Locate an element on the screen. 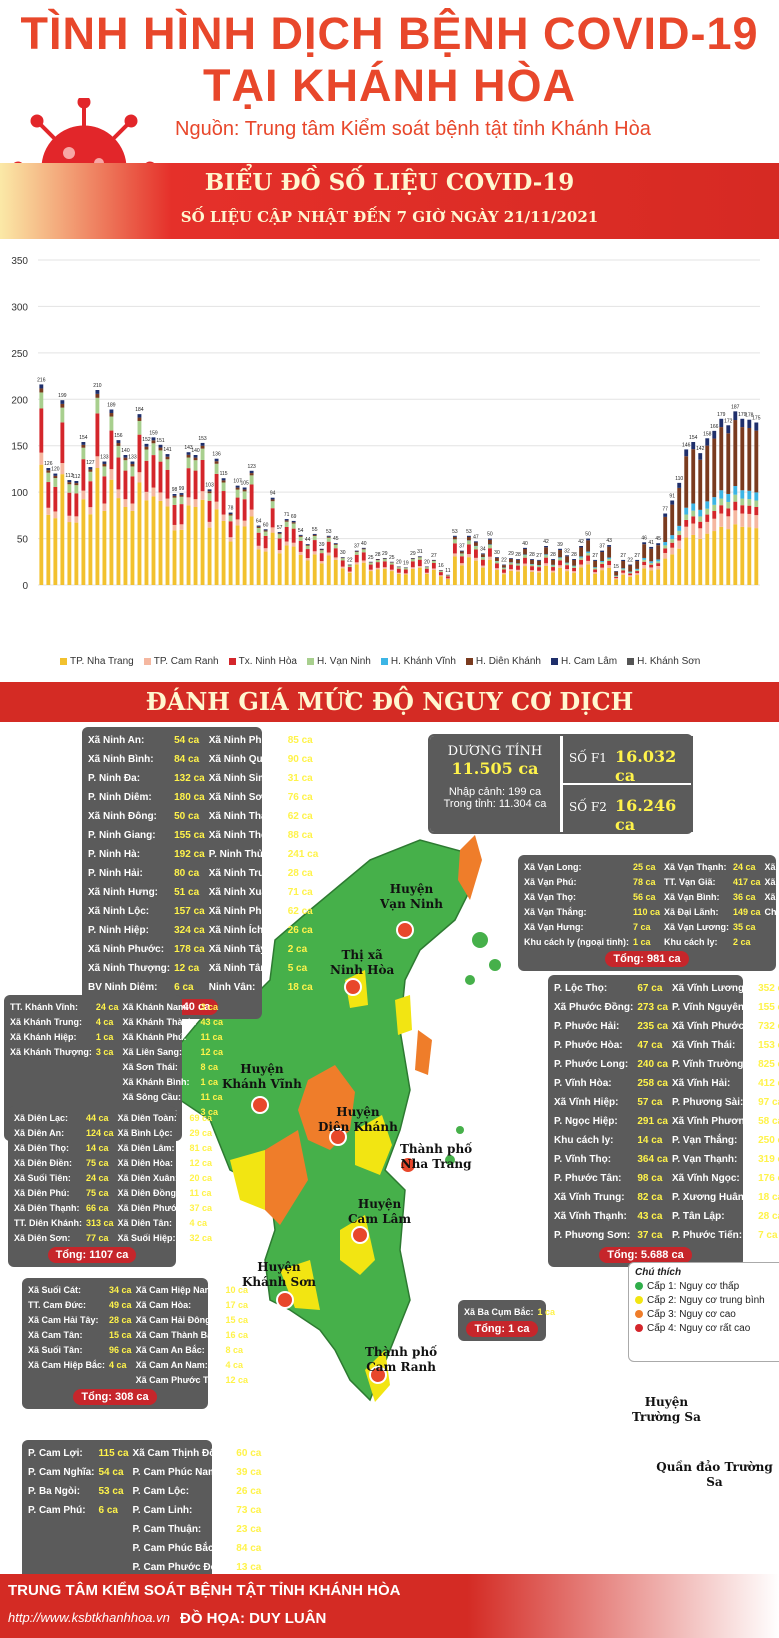  ward-name: Xã Vạn Thọ: is located at coordinates (550, 896).